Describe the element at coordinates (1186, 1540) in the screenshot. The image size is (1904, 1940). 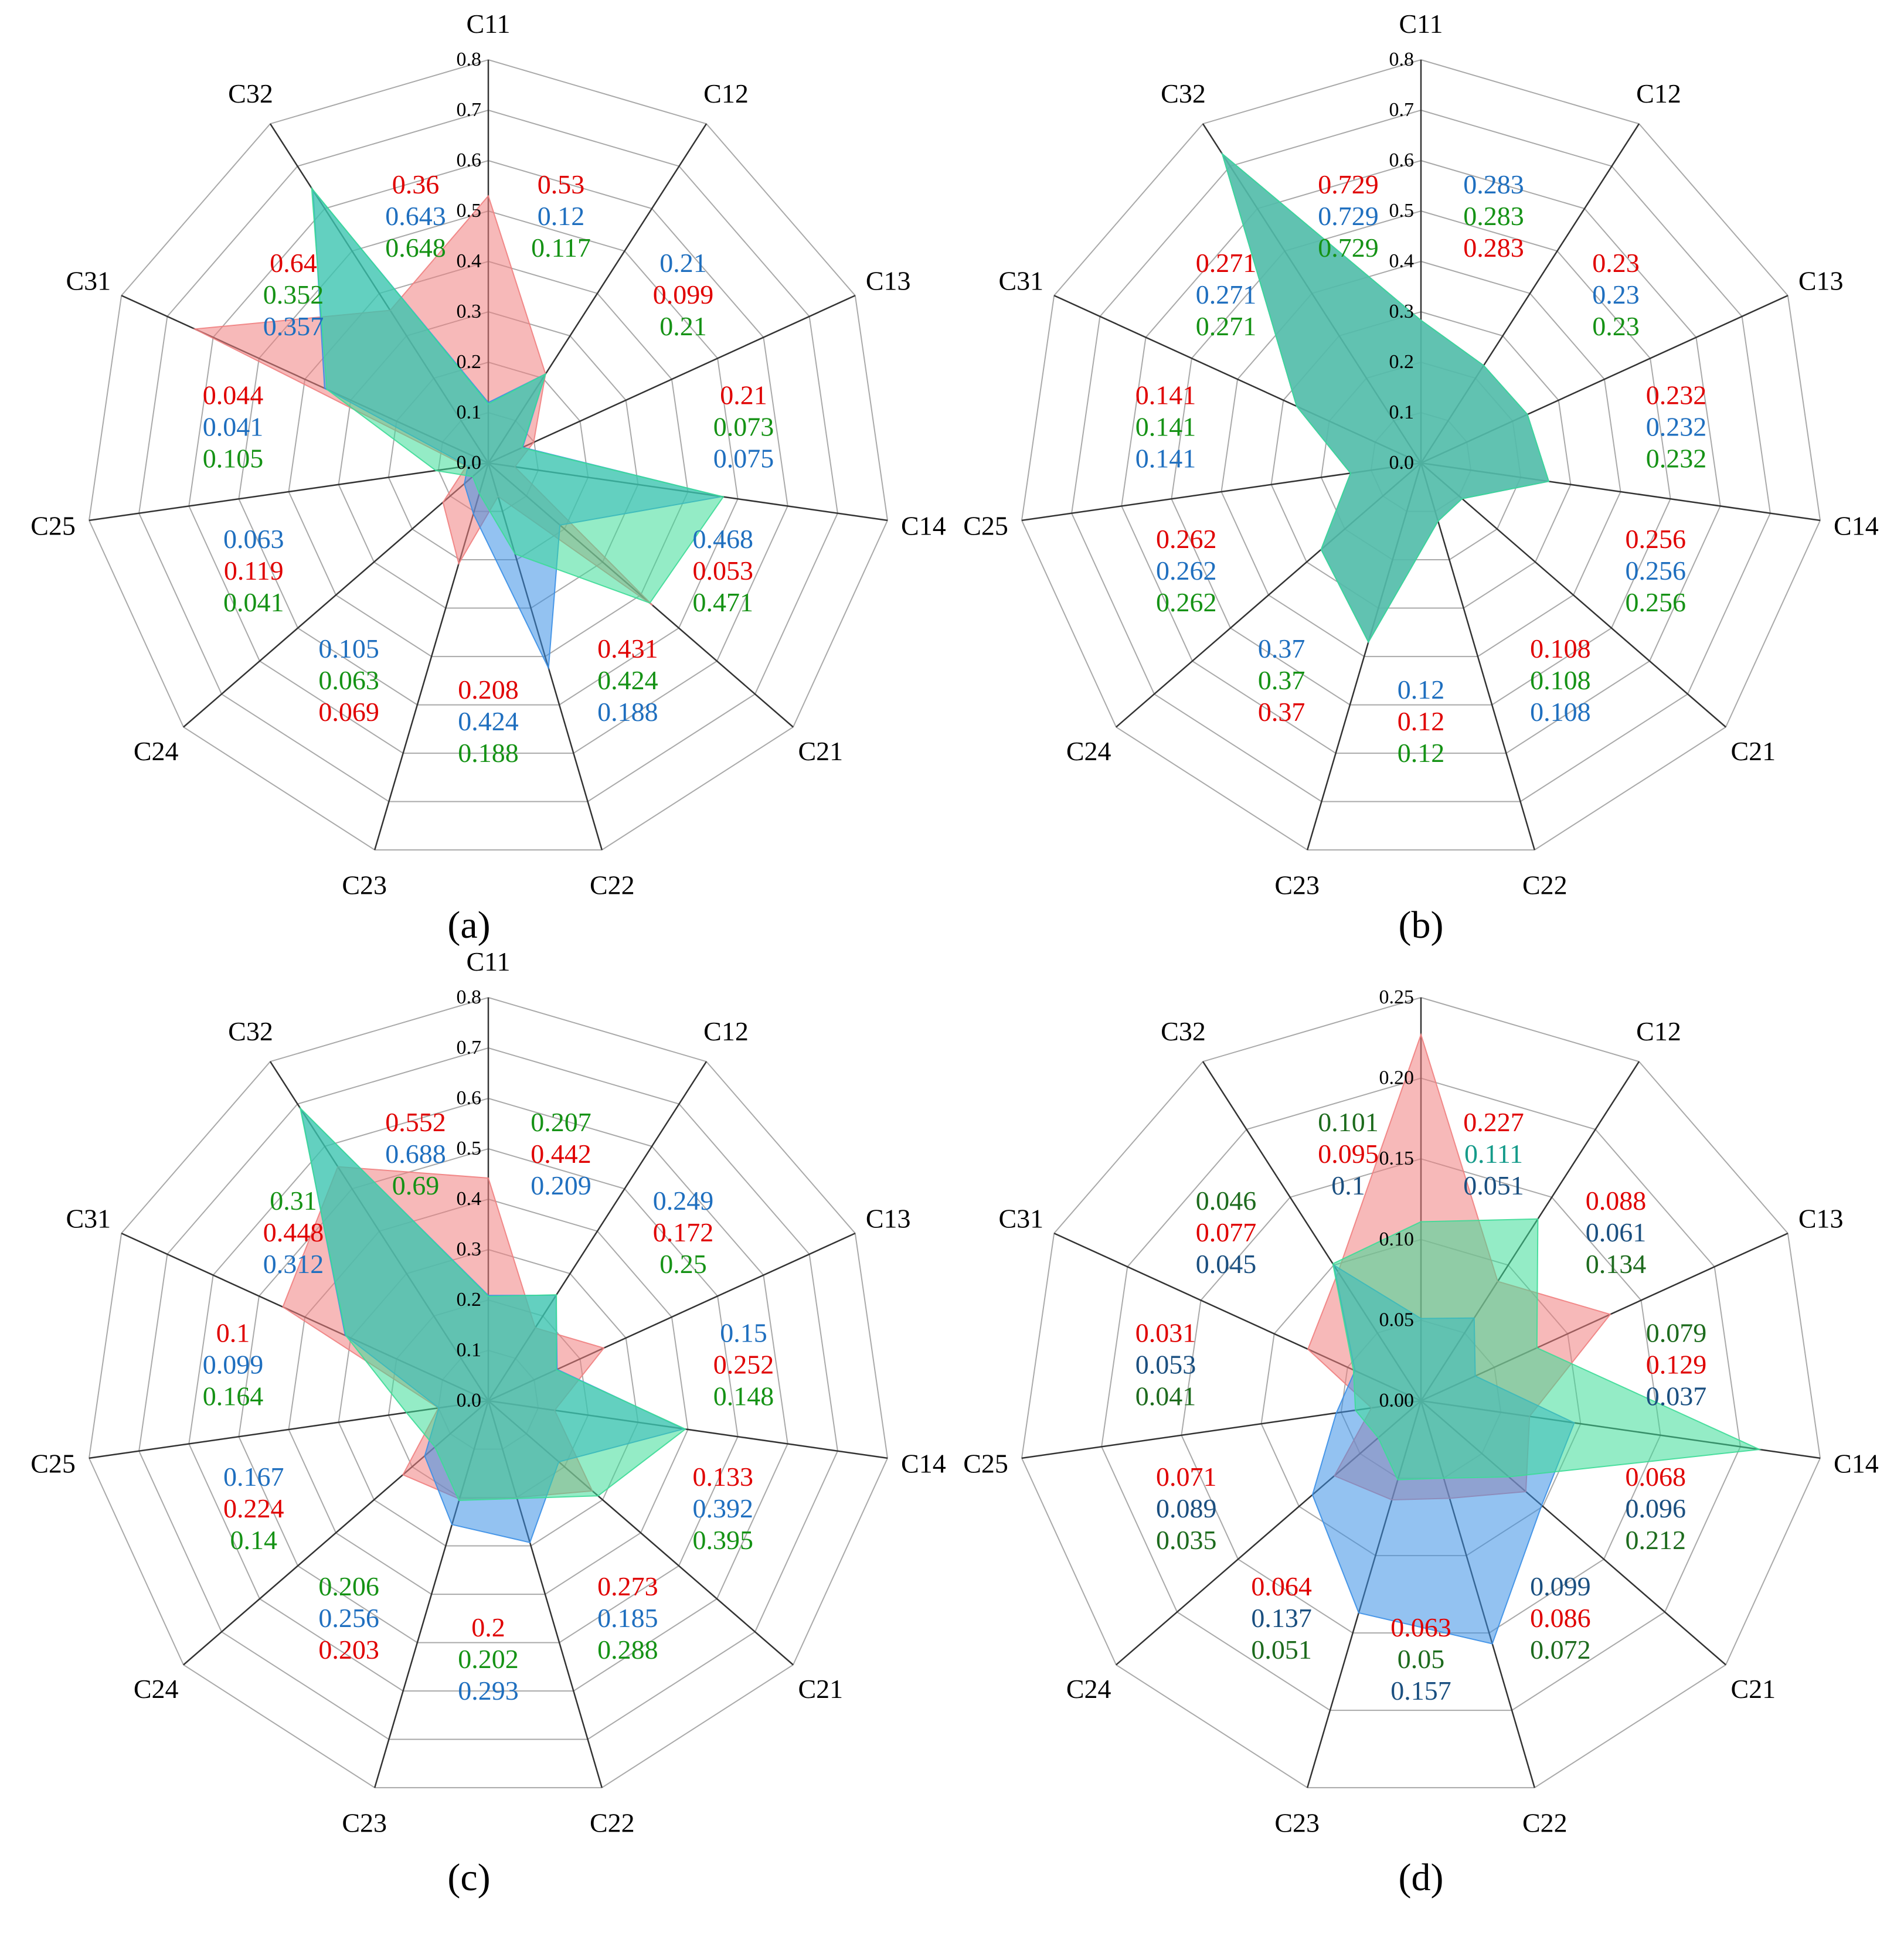
I see `data-value-label: 0.035` at that location.